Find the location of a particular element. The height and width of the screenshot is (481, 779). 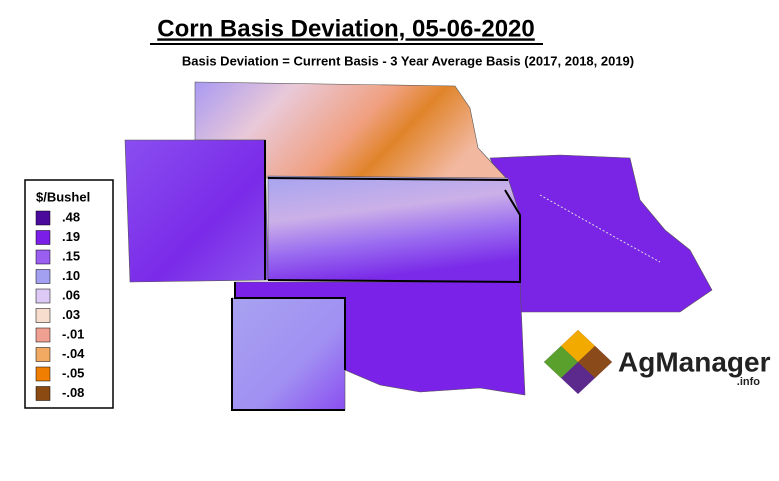

legend-label: .19 is located at coordinates (71, 236).